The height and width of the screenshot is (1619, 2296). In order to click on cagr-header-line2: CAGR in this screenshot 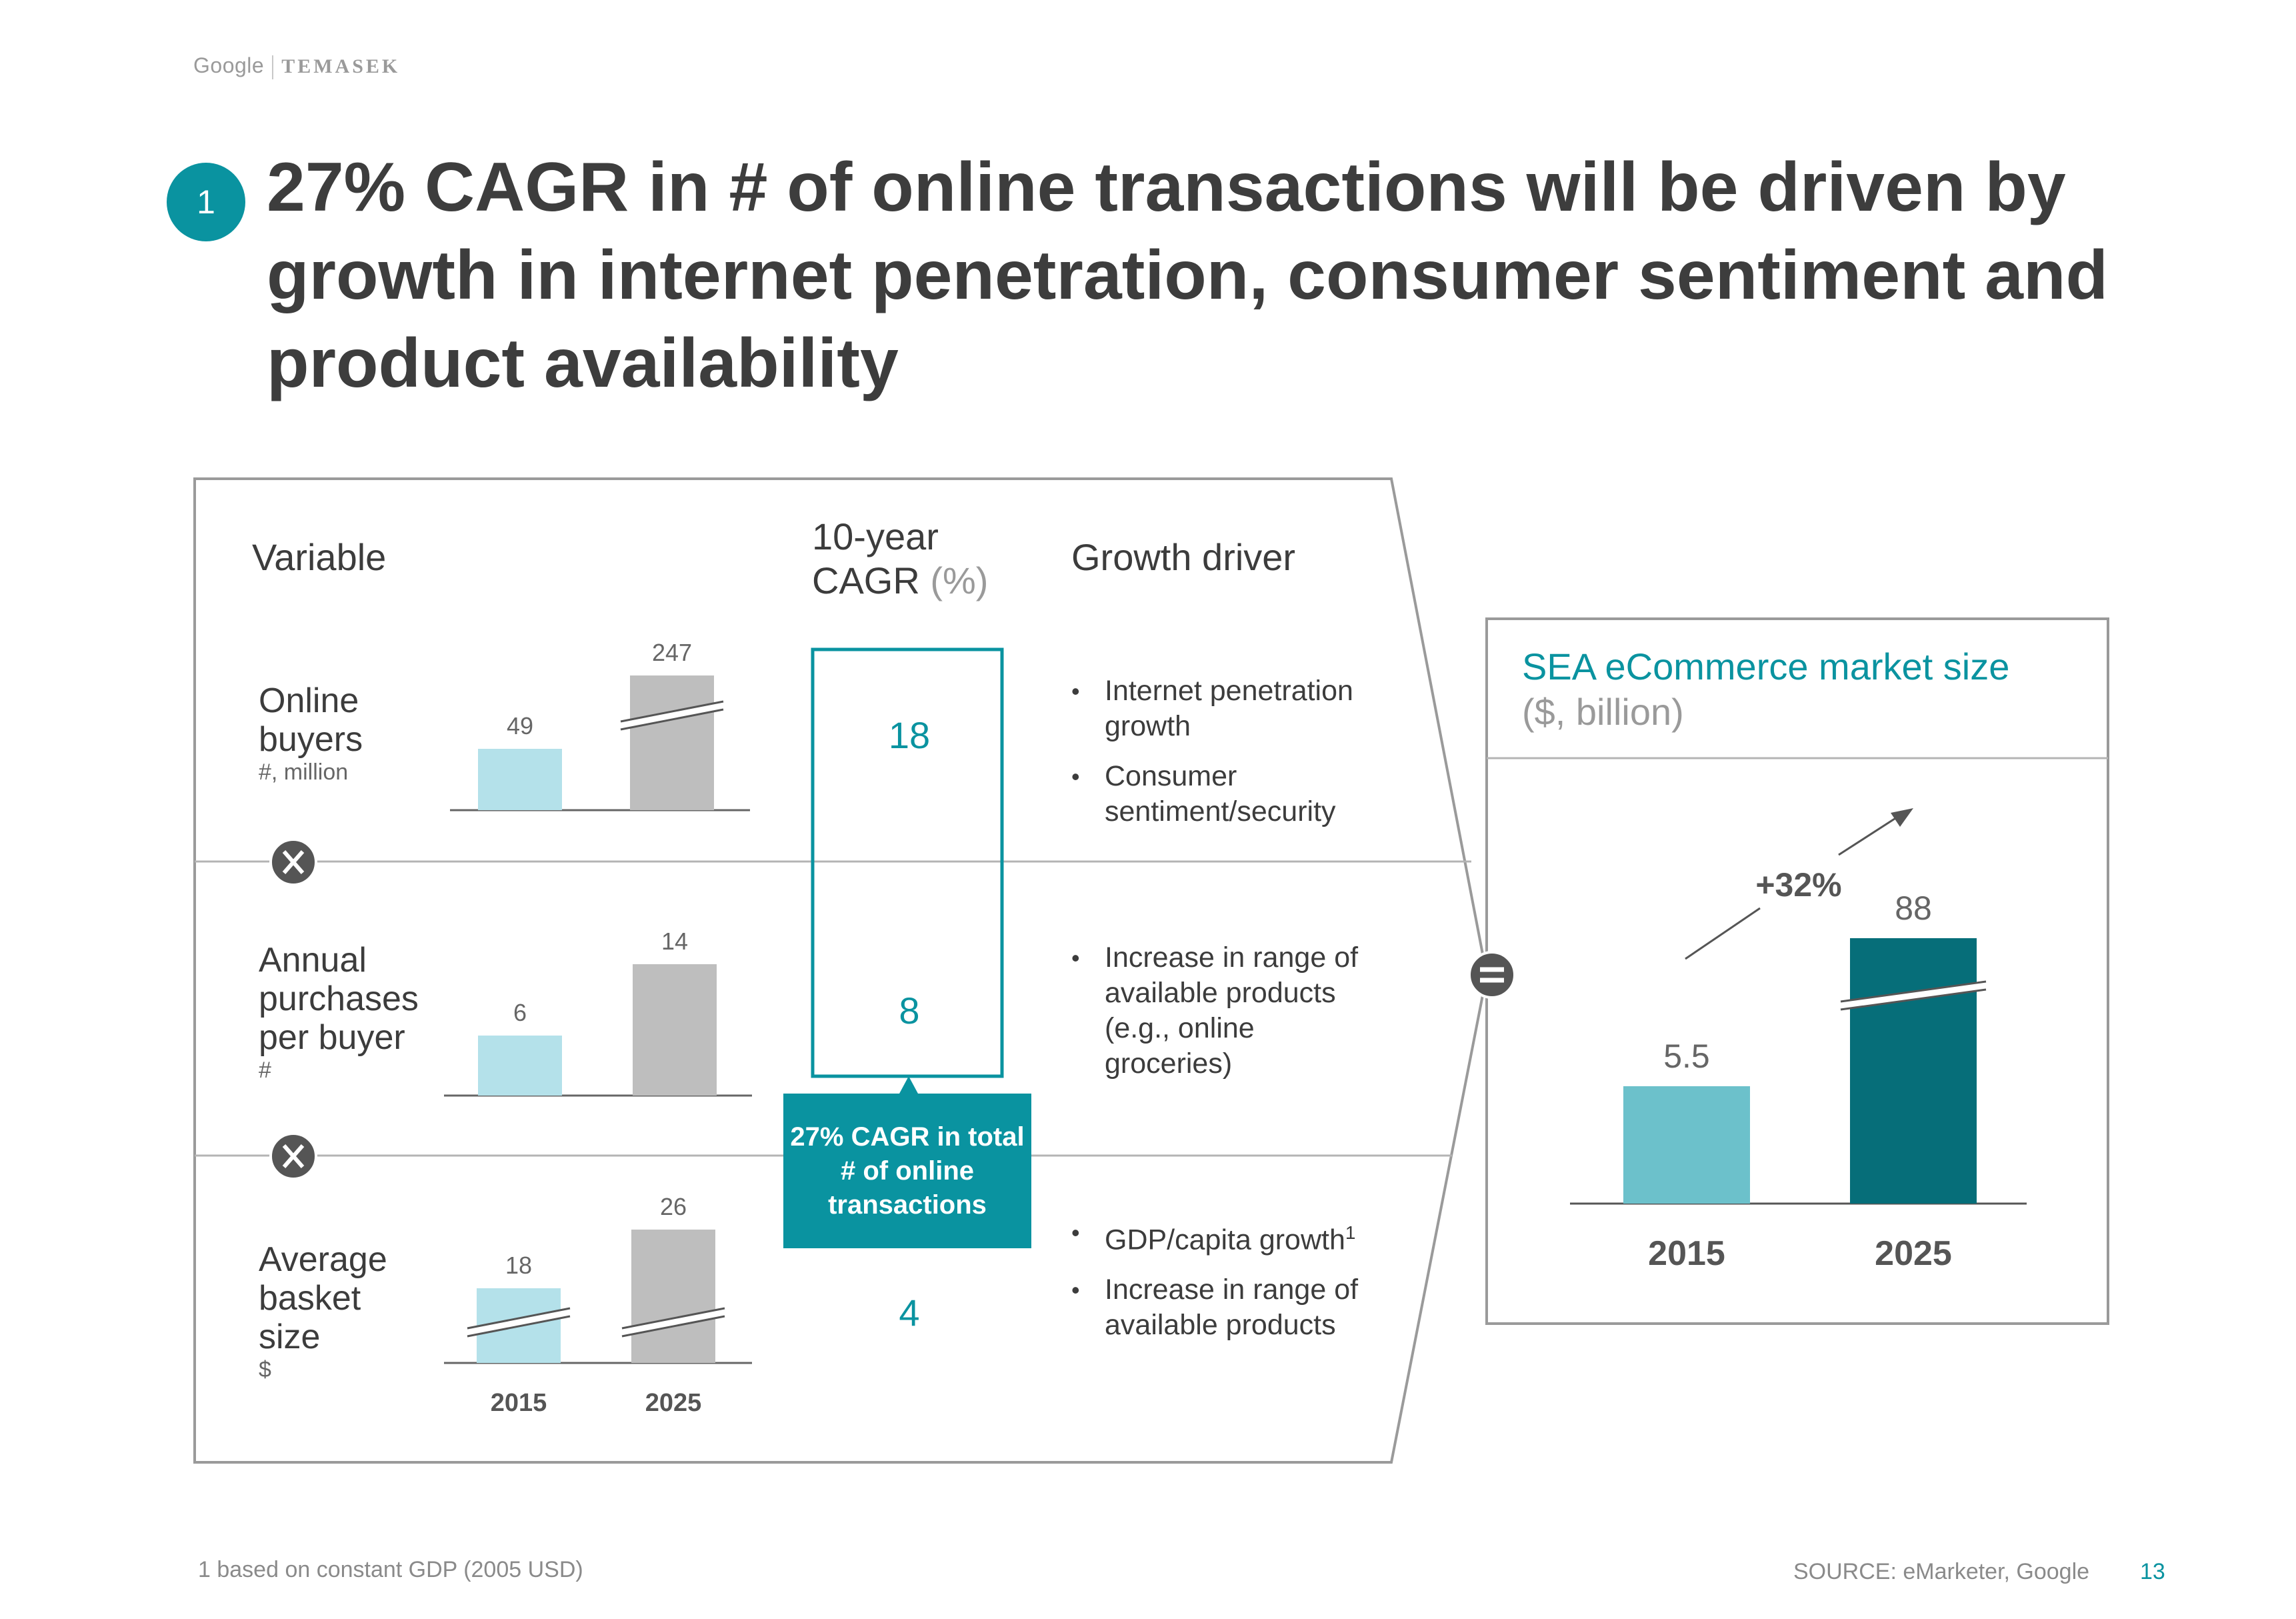, I will do `click(866, 580)`.